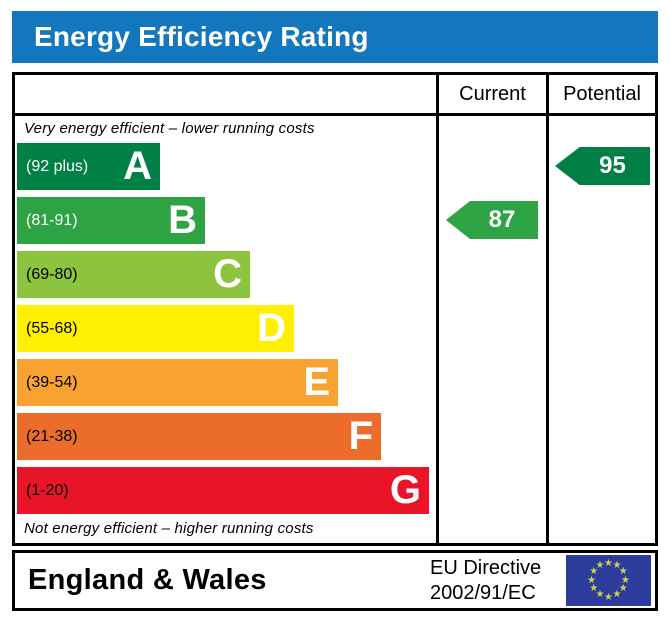 This screenshot has width=670, height=627. I want to click on band-g: (1-20) G, so click(223, 490).